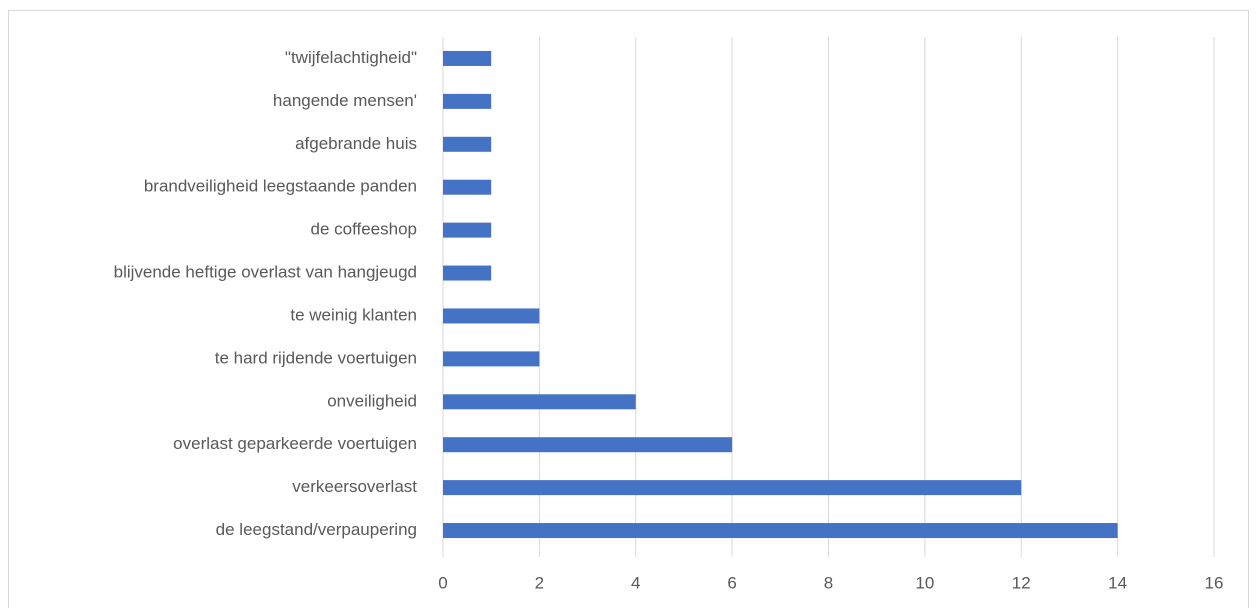  What do you see at coordinates (351, 57) in the screenshot?
I see `y-tick-label: "twijfelachtigheid"` at bounding box center [351, 57].